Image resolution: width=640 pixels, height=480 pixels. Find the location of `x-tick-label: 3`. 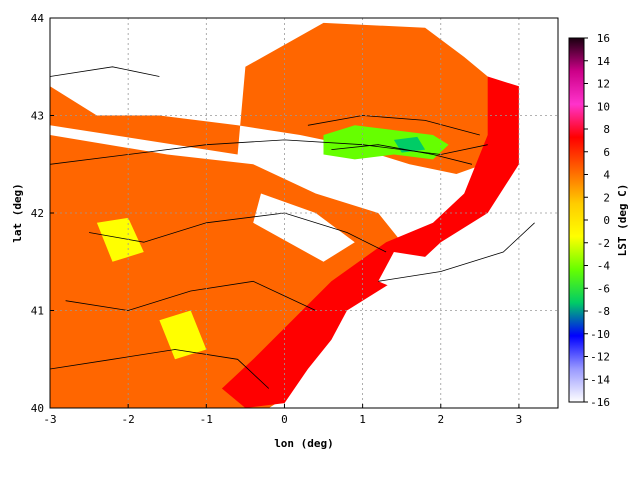

x-tick-label: 3 is located at coordinates (519, 419).